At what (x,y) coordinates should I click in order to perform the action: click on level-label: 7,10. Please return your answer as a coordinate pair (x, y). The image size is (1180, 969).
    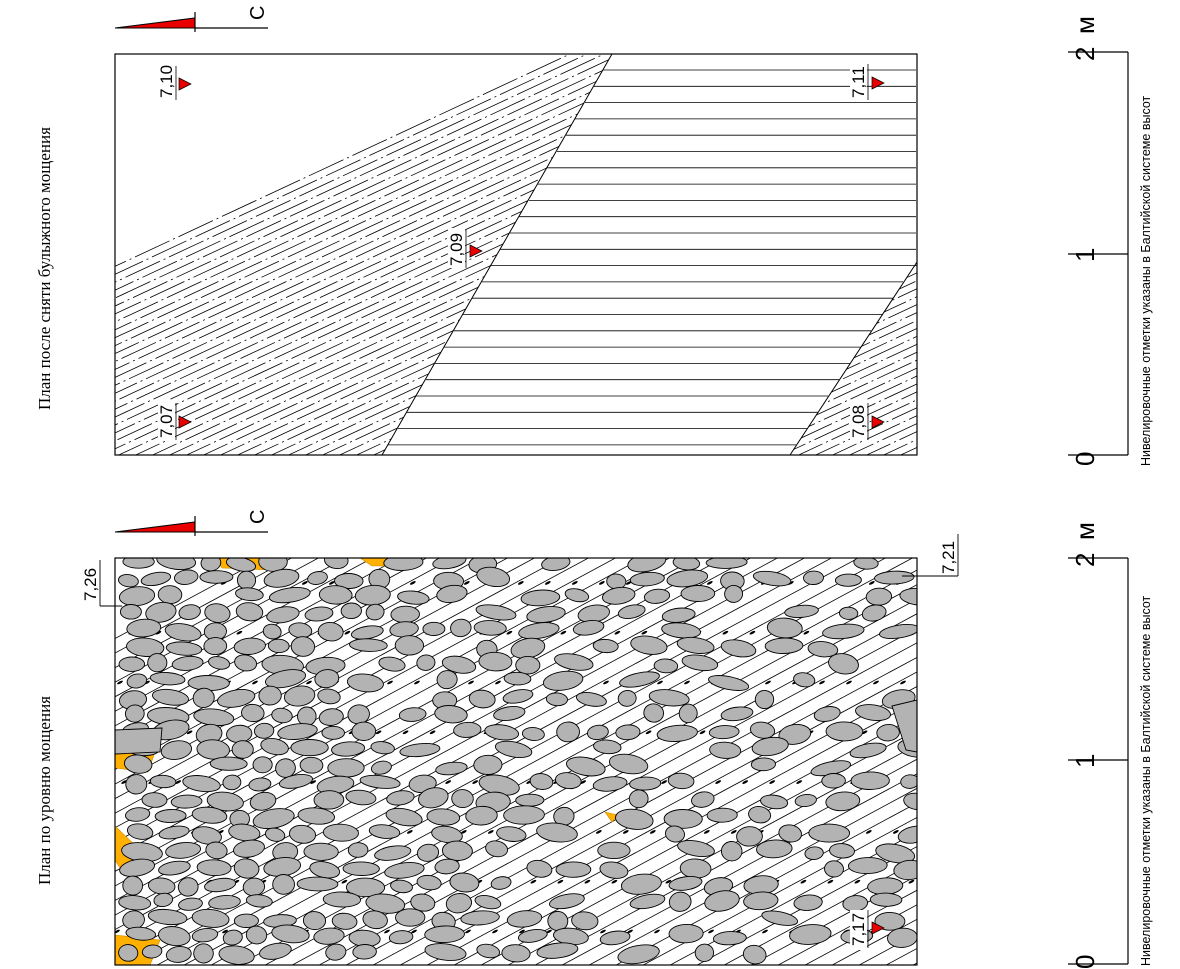
    Looking at the image, I should click on (166, 81).